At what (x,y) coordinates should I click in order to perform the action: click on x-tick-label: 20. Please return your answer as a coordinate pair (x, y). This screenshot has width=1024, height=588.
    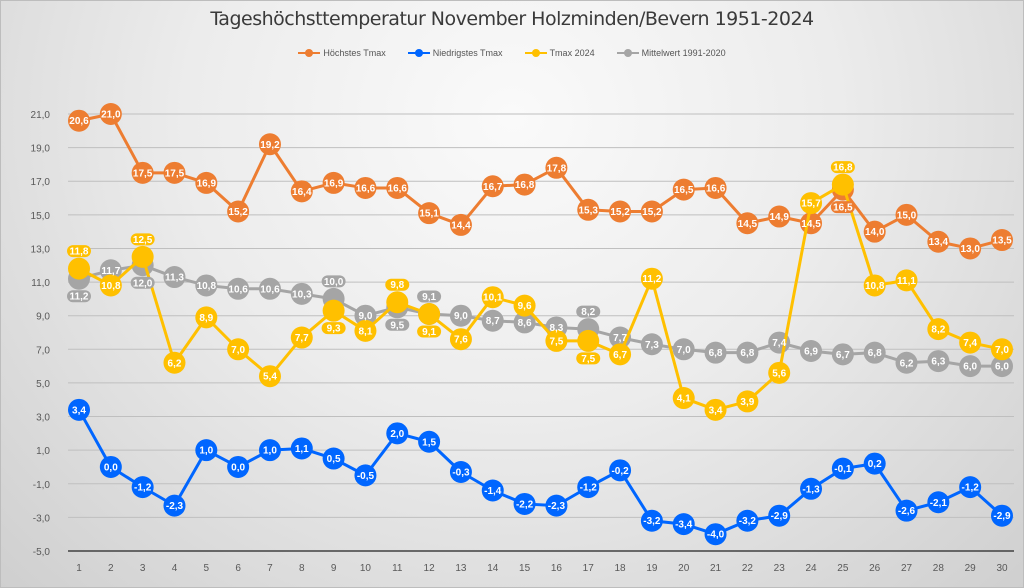
    Looking at the image, I should click on (684, 568).